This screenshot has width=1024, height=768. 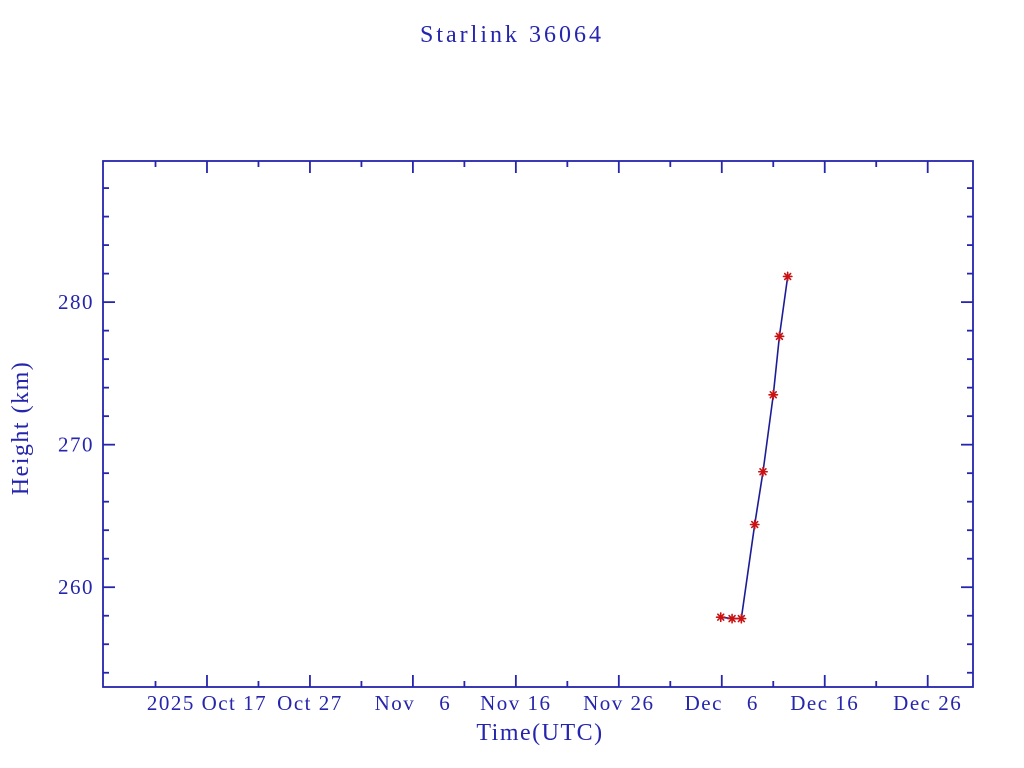 What do you see at coordinates (413, 703) in the screenshot?
I see `x-tick-label: Nov 6` at bounding box center [413, 703].